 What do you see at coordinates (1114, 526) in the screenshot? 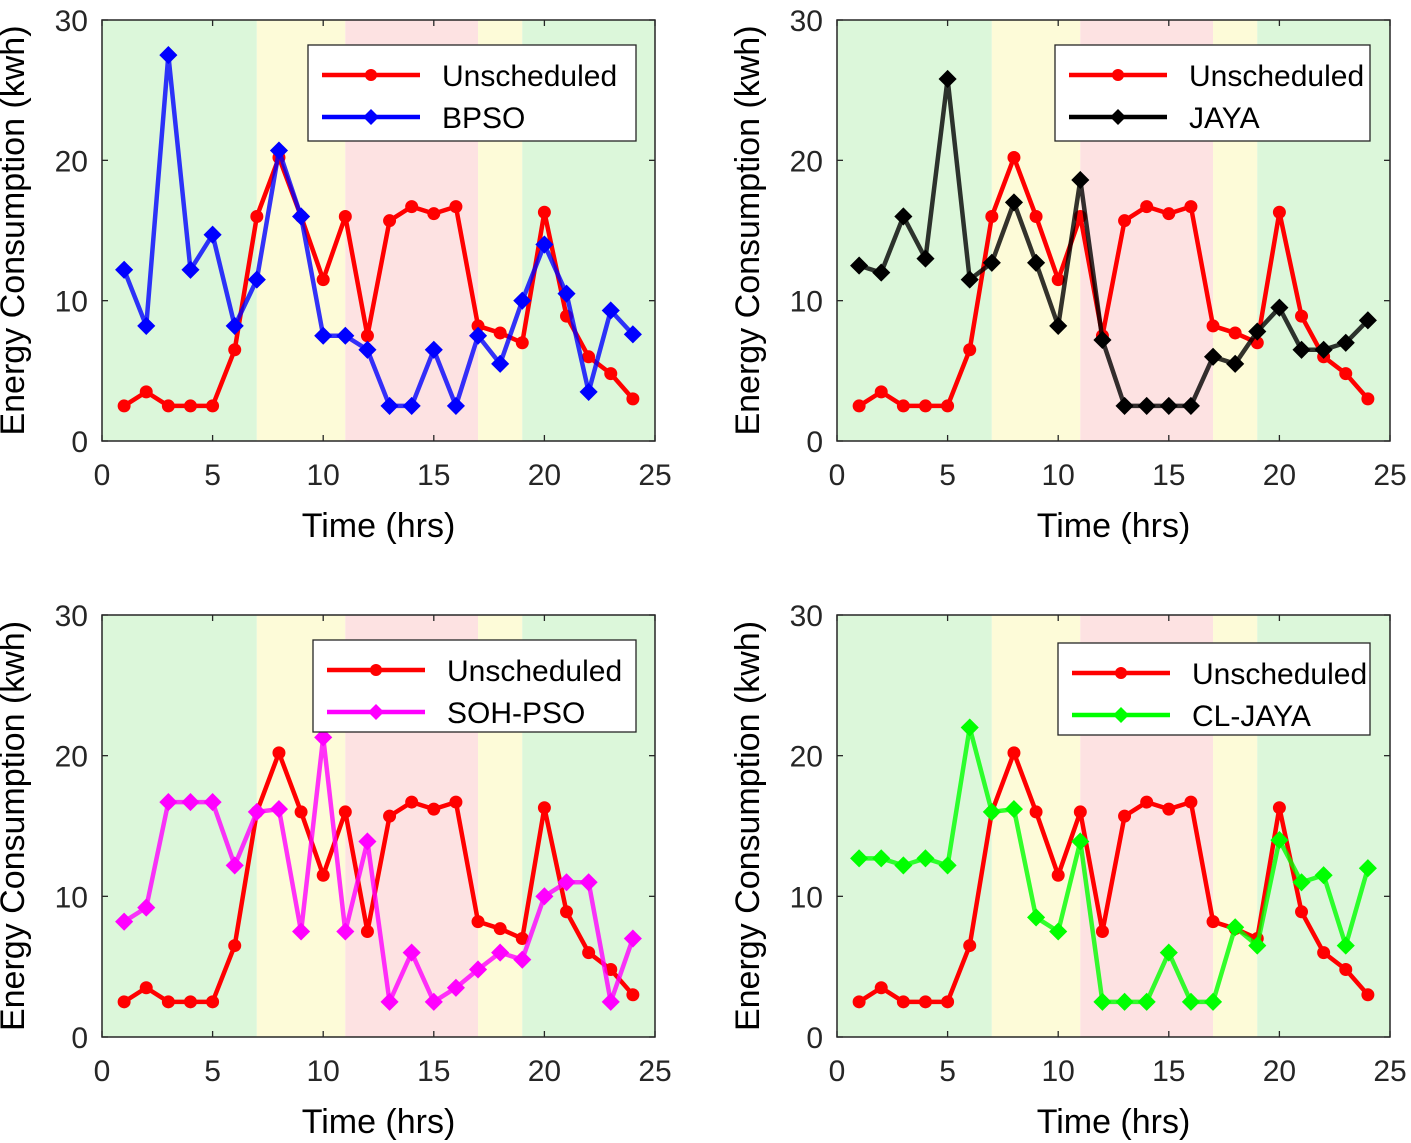
I see `x-axis-label: Time (hrs)` at bounding box center [1114, 526].